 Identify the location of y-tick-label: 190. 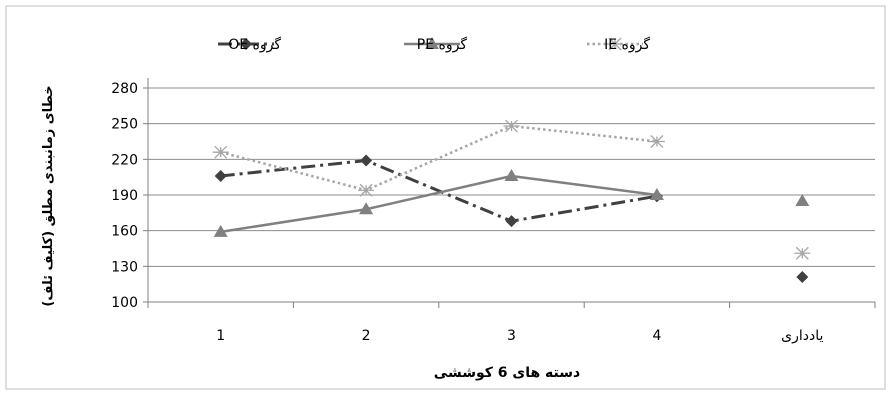
(124, 196).